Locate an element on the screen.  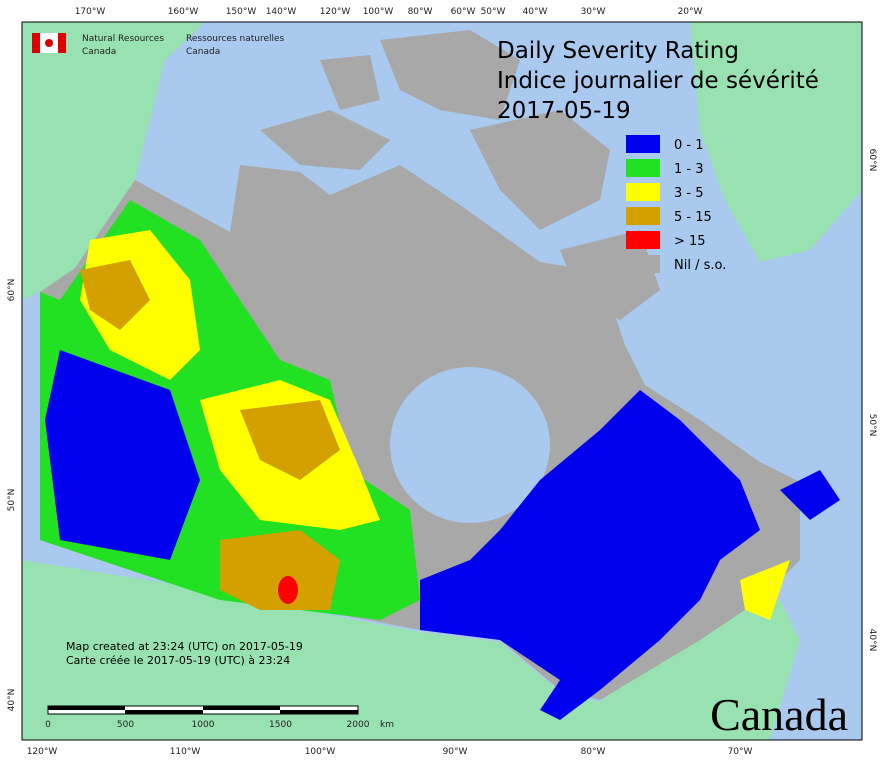
agency-en: Canada is located at coordinates (99, 52).